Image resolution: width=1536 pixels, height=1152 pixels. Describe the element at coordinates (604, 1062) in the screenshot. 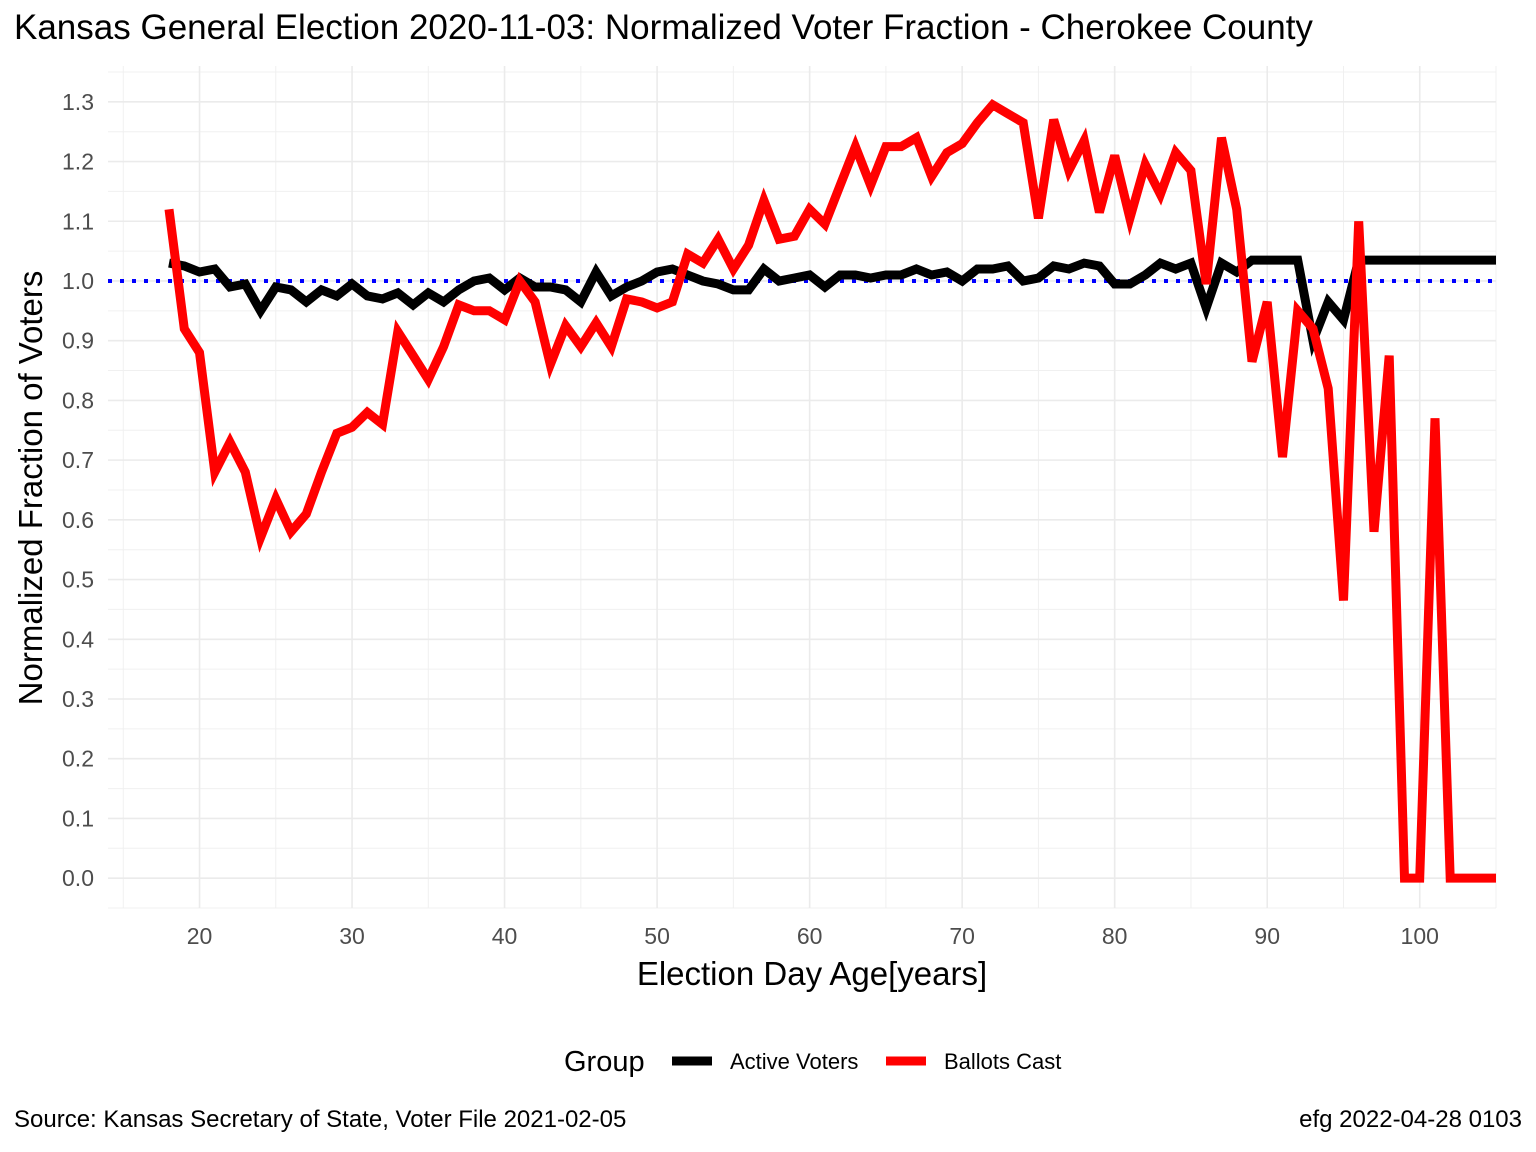

I see `legend-title: Group` at that location.